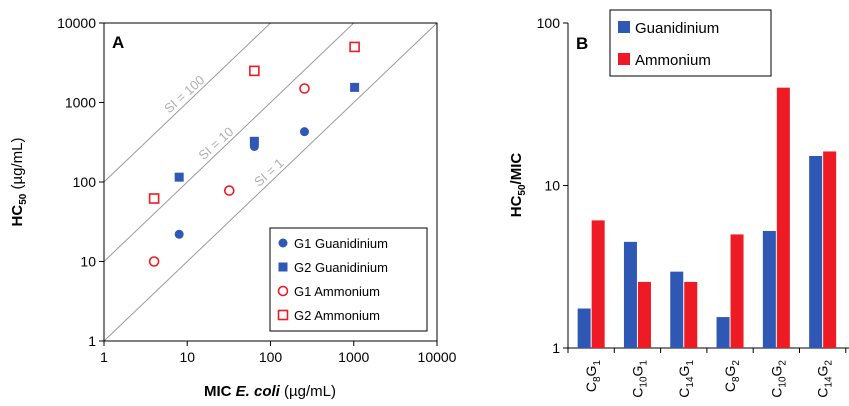  What do you see at coordinates (353, 357) in the screenshot?
I see `x-tick-label: 1000` at bounding box center [353, 357].